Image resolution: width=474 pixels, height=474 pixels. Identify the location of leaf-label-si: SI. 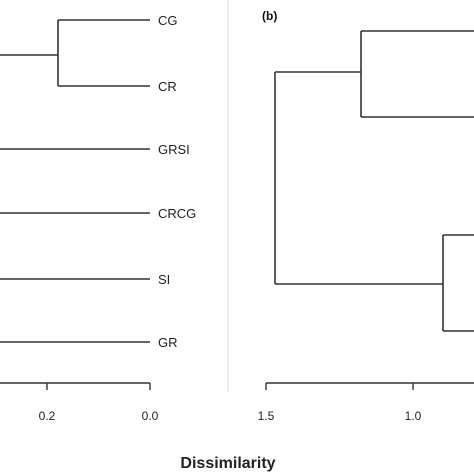
(164, 279).